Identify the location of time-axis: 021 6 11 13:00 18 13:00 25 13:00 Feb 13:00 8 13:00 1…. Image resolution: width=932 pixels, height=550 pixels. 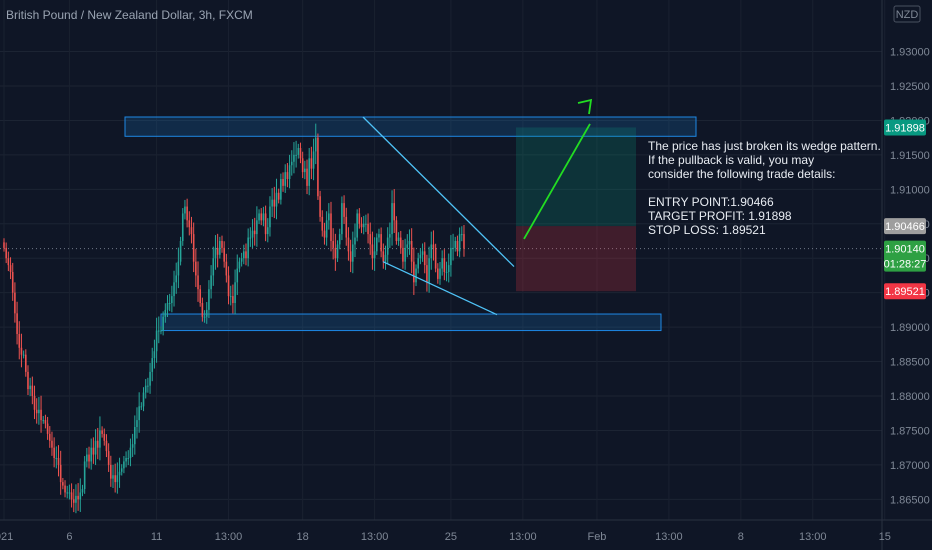
(466, 531).